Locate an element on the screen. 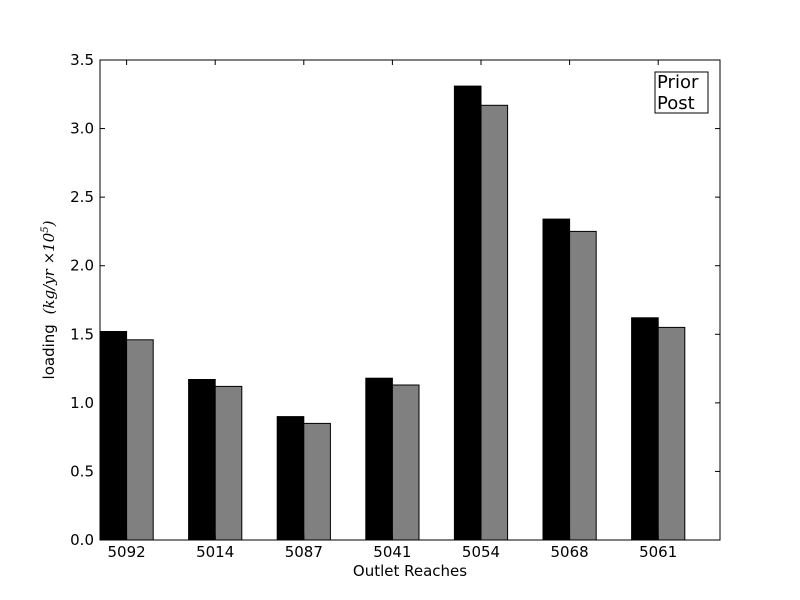 Image resolution: width=800 pixels, height=600 pixels. y-axis-label: loading (kg/yr ×105) is located at coordinates (49, 299).